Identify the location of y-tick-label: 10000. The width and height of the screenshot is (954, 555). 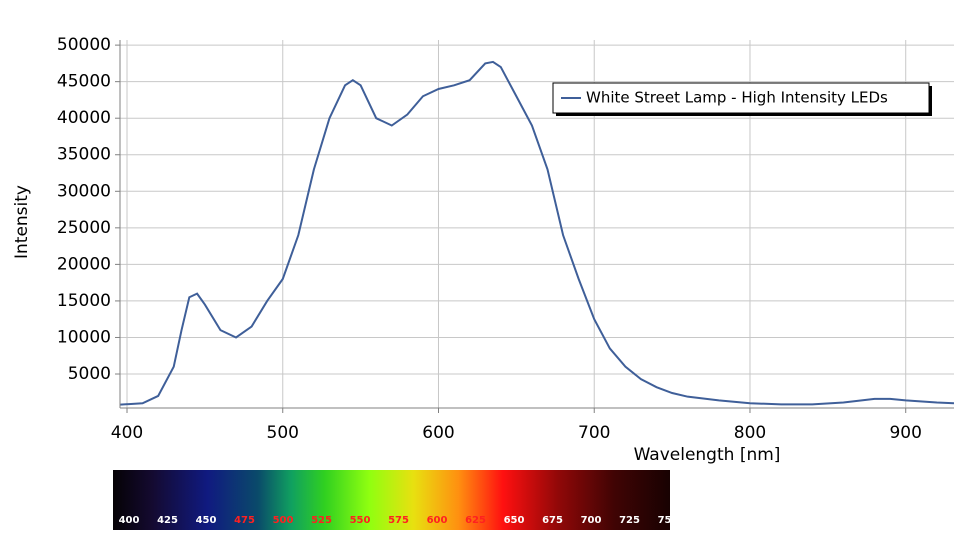
(84, 337).